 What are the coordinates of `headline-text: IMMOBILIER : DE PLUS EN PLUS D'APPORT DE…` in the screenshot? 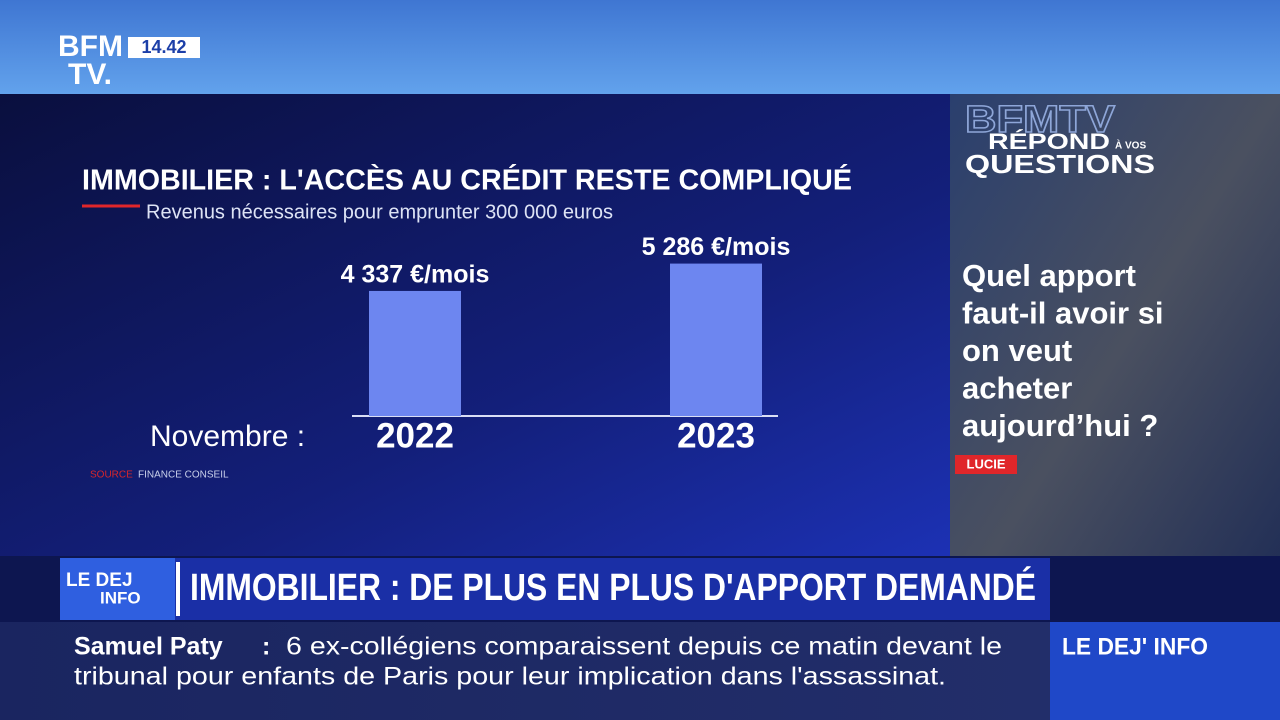 It's located at (613, 587).